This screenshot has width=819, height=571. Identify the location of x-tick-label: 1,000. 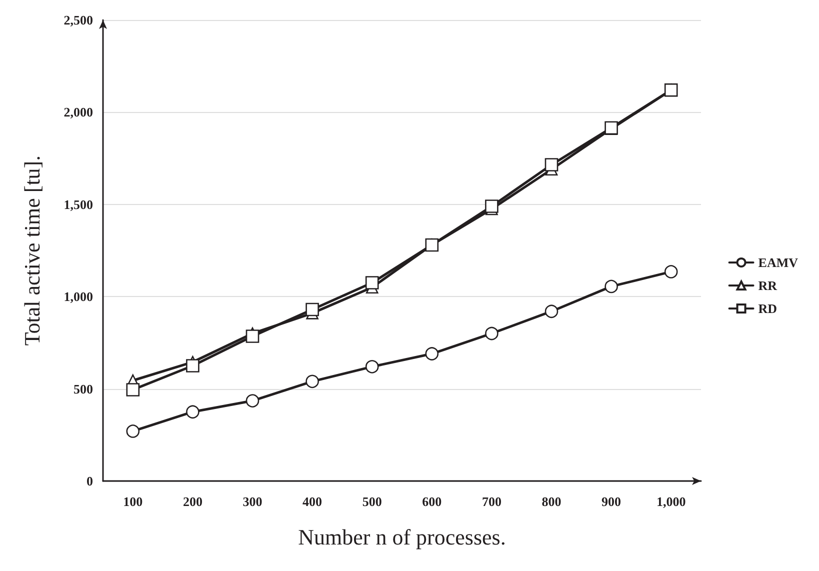
(671, 501).